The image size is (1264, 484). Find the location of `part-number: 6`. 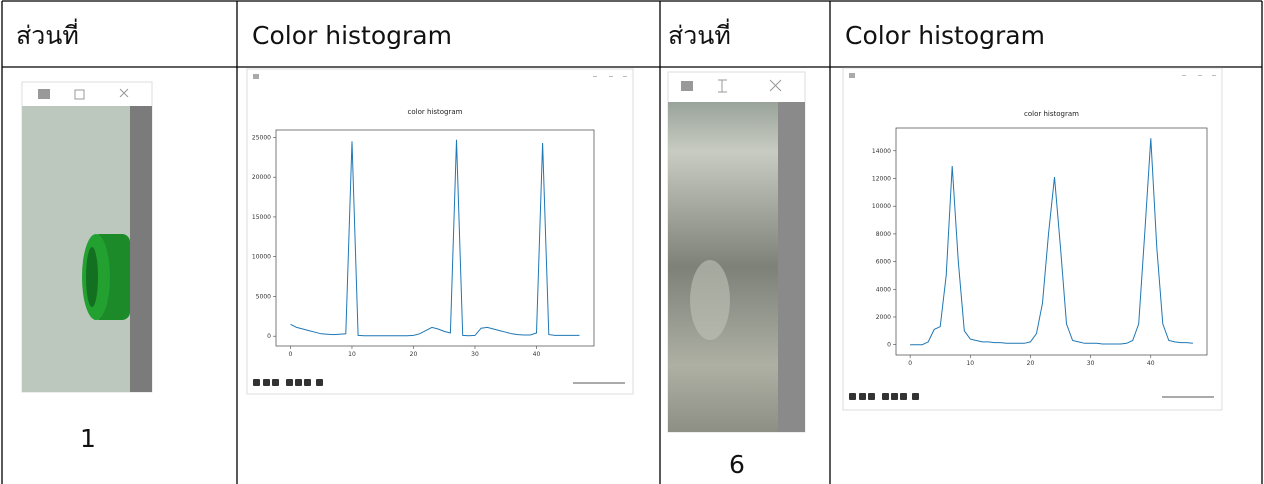

part-number: 6 is located at coordinates (737, 464).